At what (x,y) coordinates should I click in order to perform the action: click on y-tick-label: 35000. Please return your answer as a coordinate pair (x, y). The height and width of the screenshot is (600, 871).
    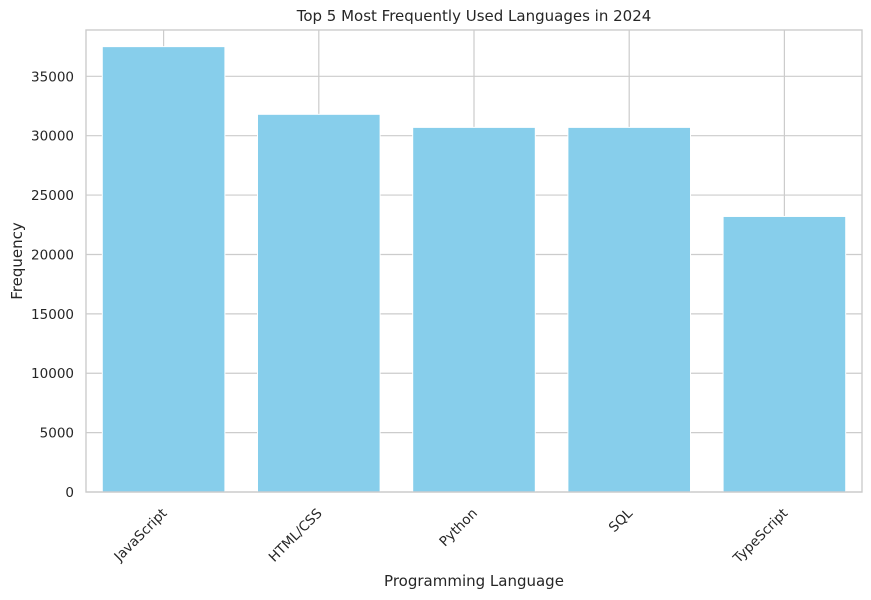
    Looking at the image, I should click on (52, 77).